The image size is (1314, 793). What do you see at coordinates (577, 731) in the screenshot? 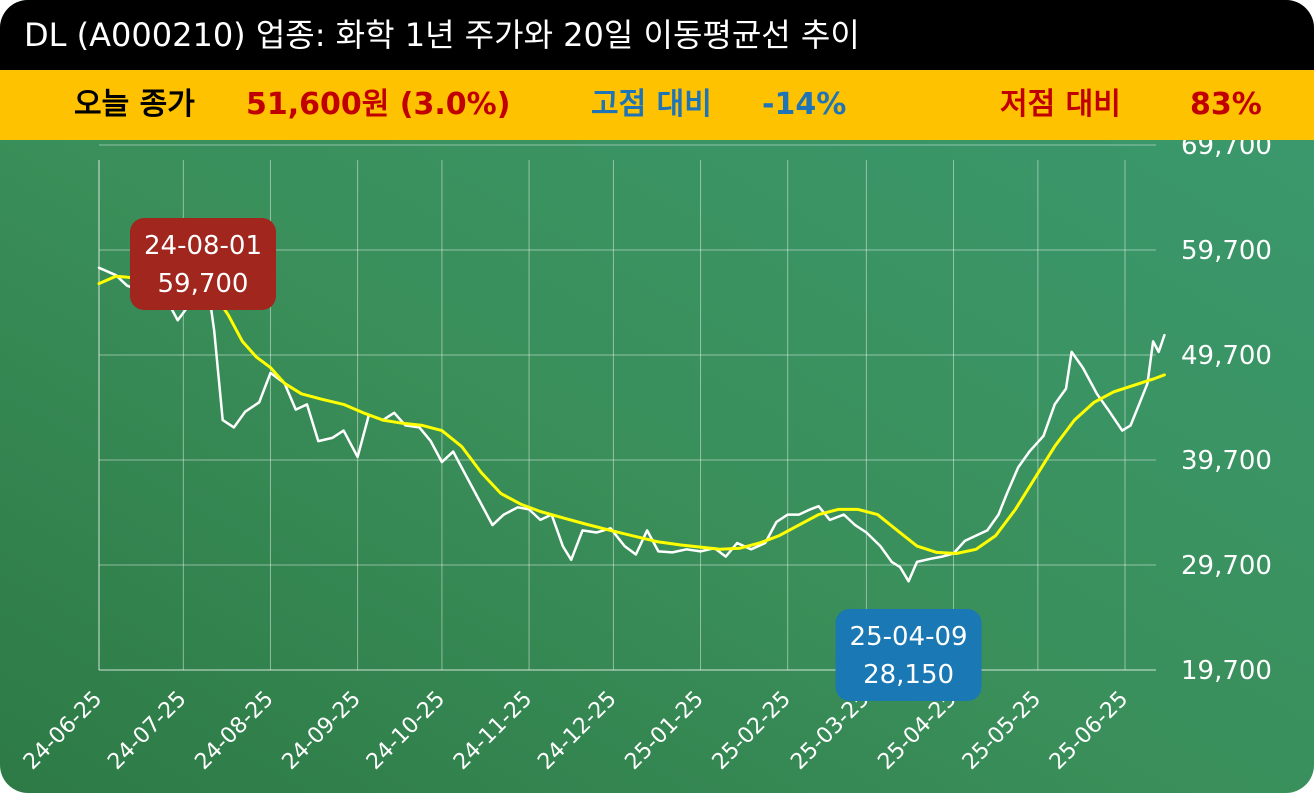
I see `x-tick-label-6: 24-12-25` at bounding box center [577, 731].